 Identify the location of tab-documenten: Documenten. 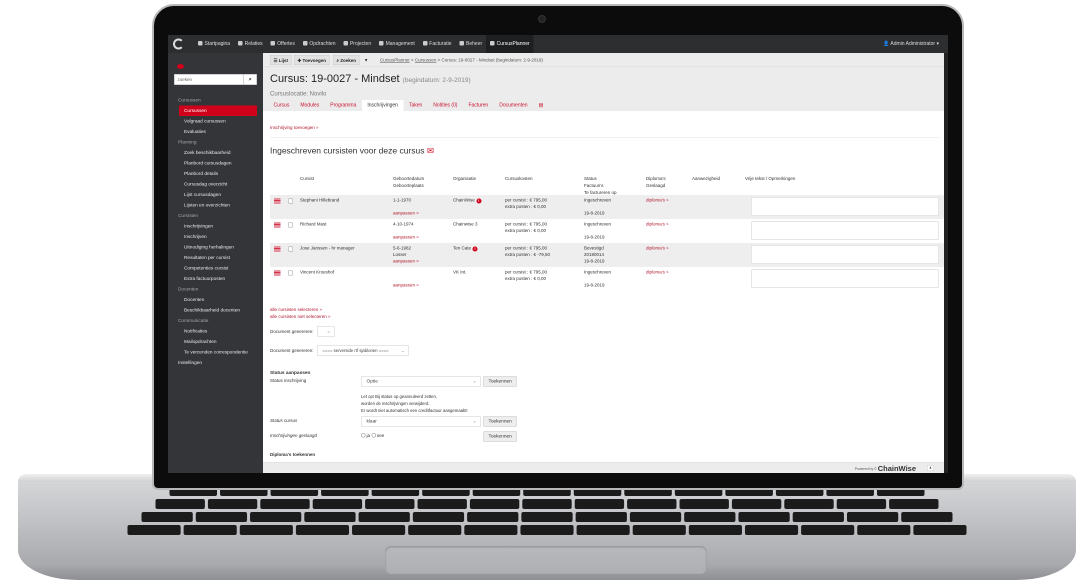
(513, 105).